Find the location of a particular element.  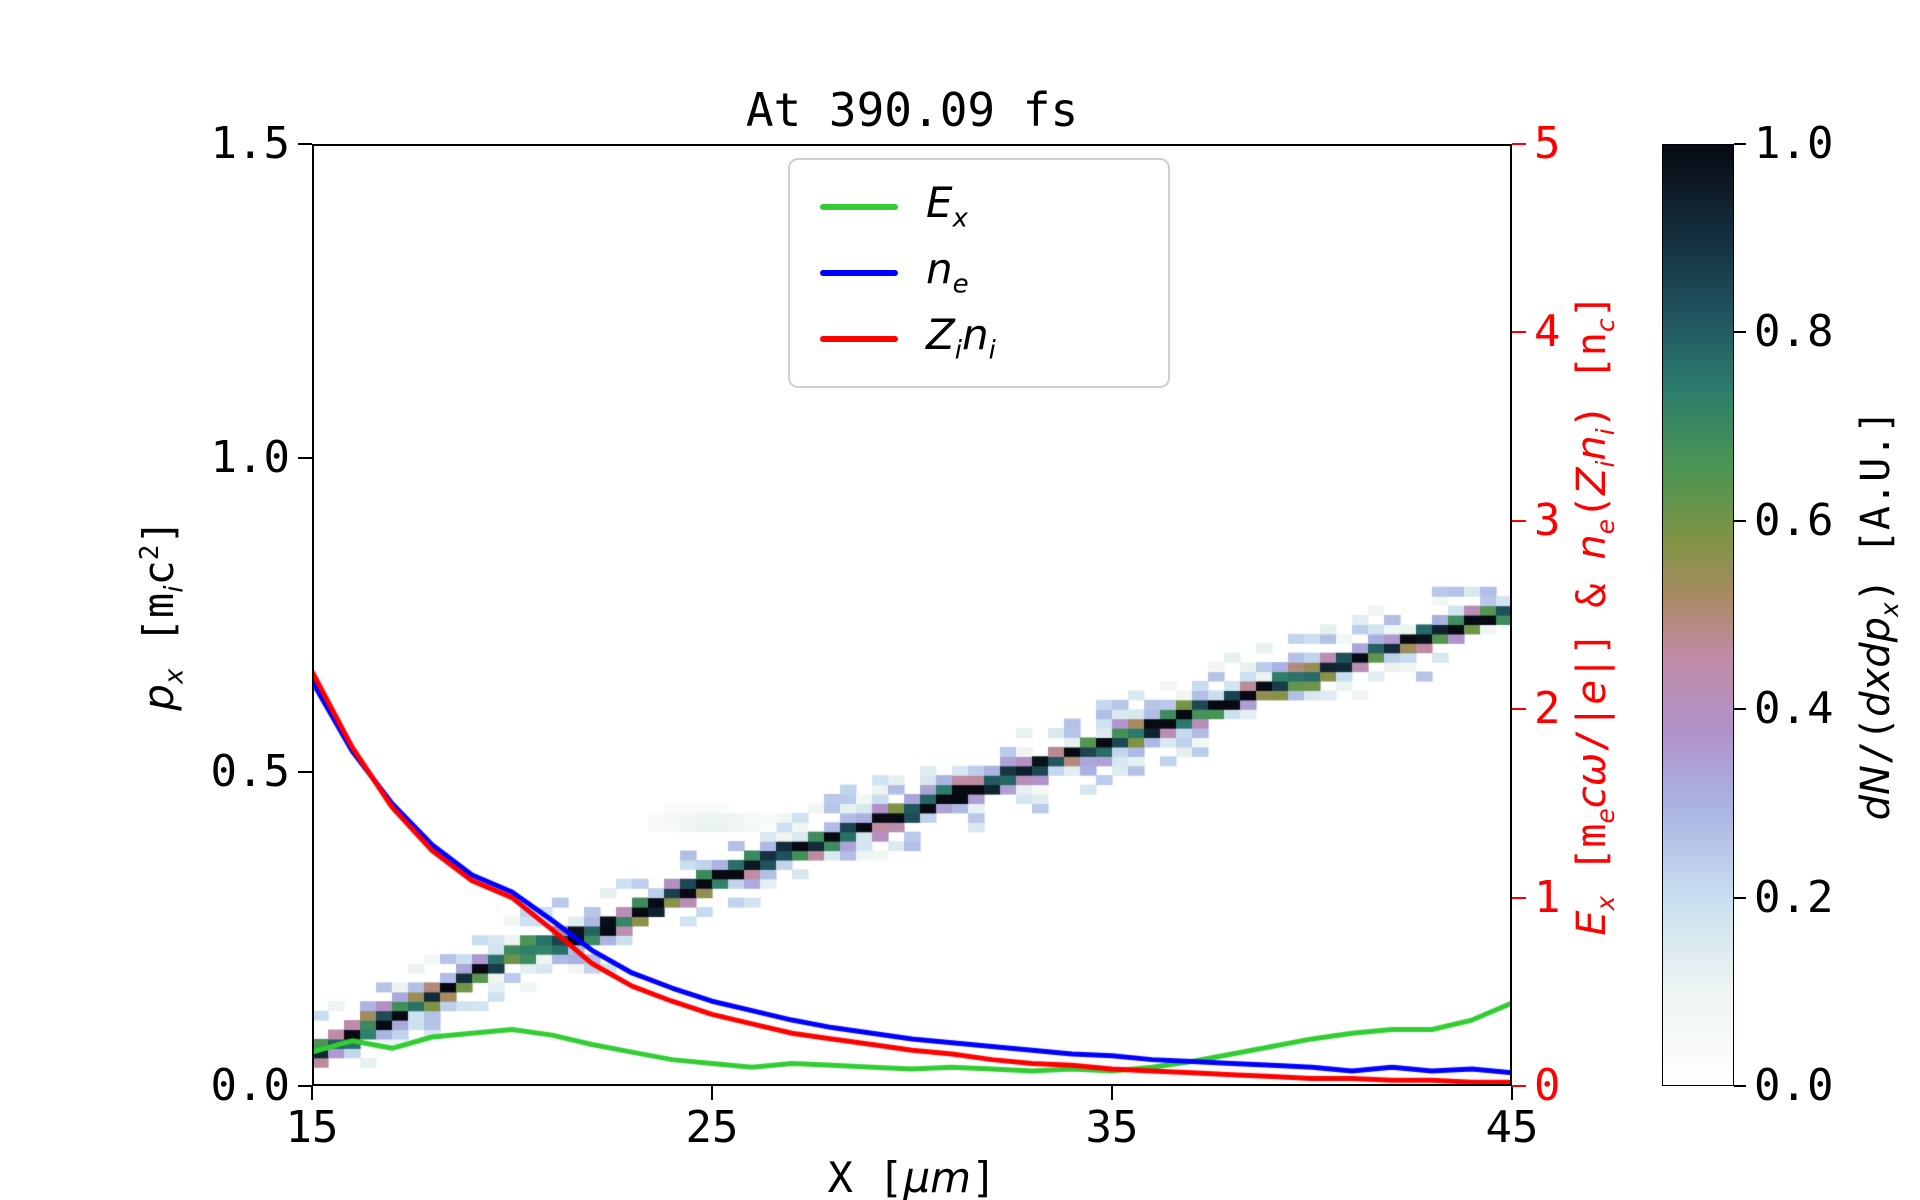

x-axis-label: X [μm] is located at coordinates (912, 1176).